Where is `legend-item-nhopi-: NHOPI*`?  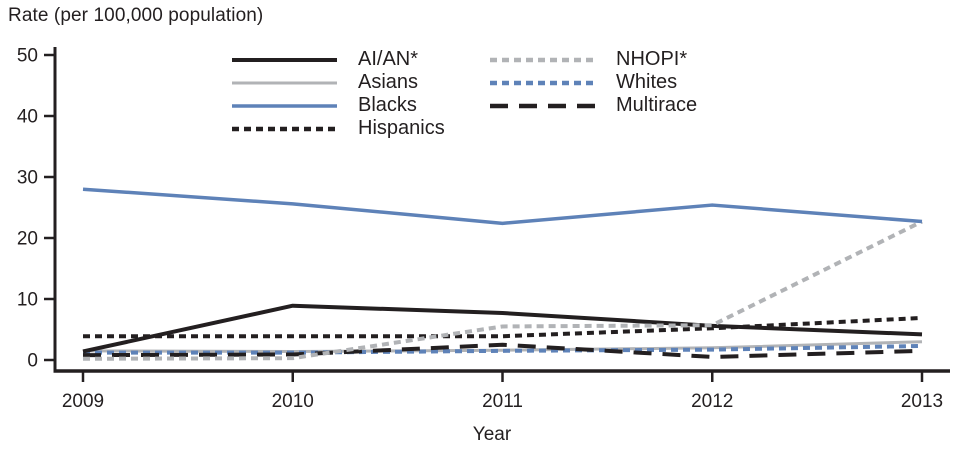
legend-item-nhopi-: NHOPI* is located at coordinates (593, 59).